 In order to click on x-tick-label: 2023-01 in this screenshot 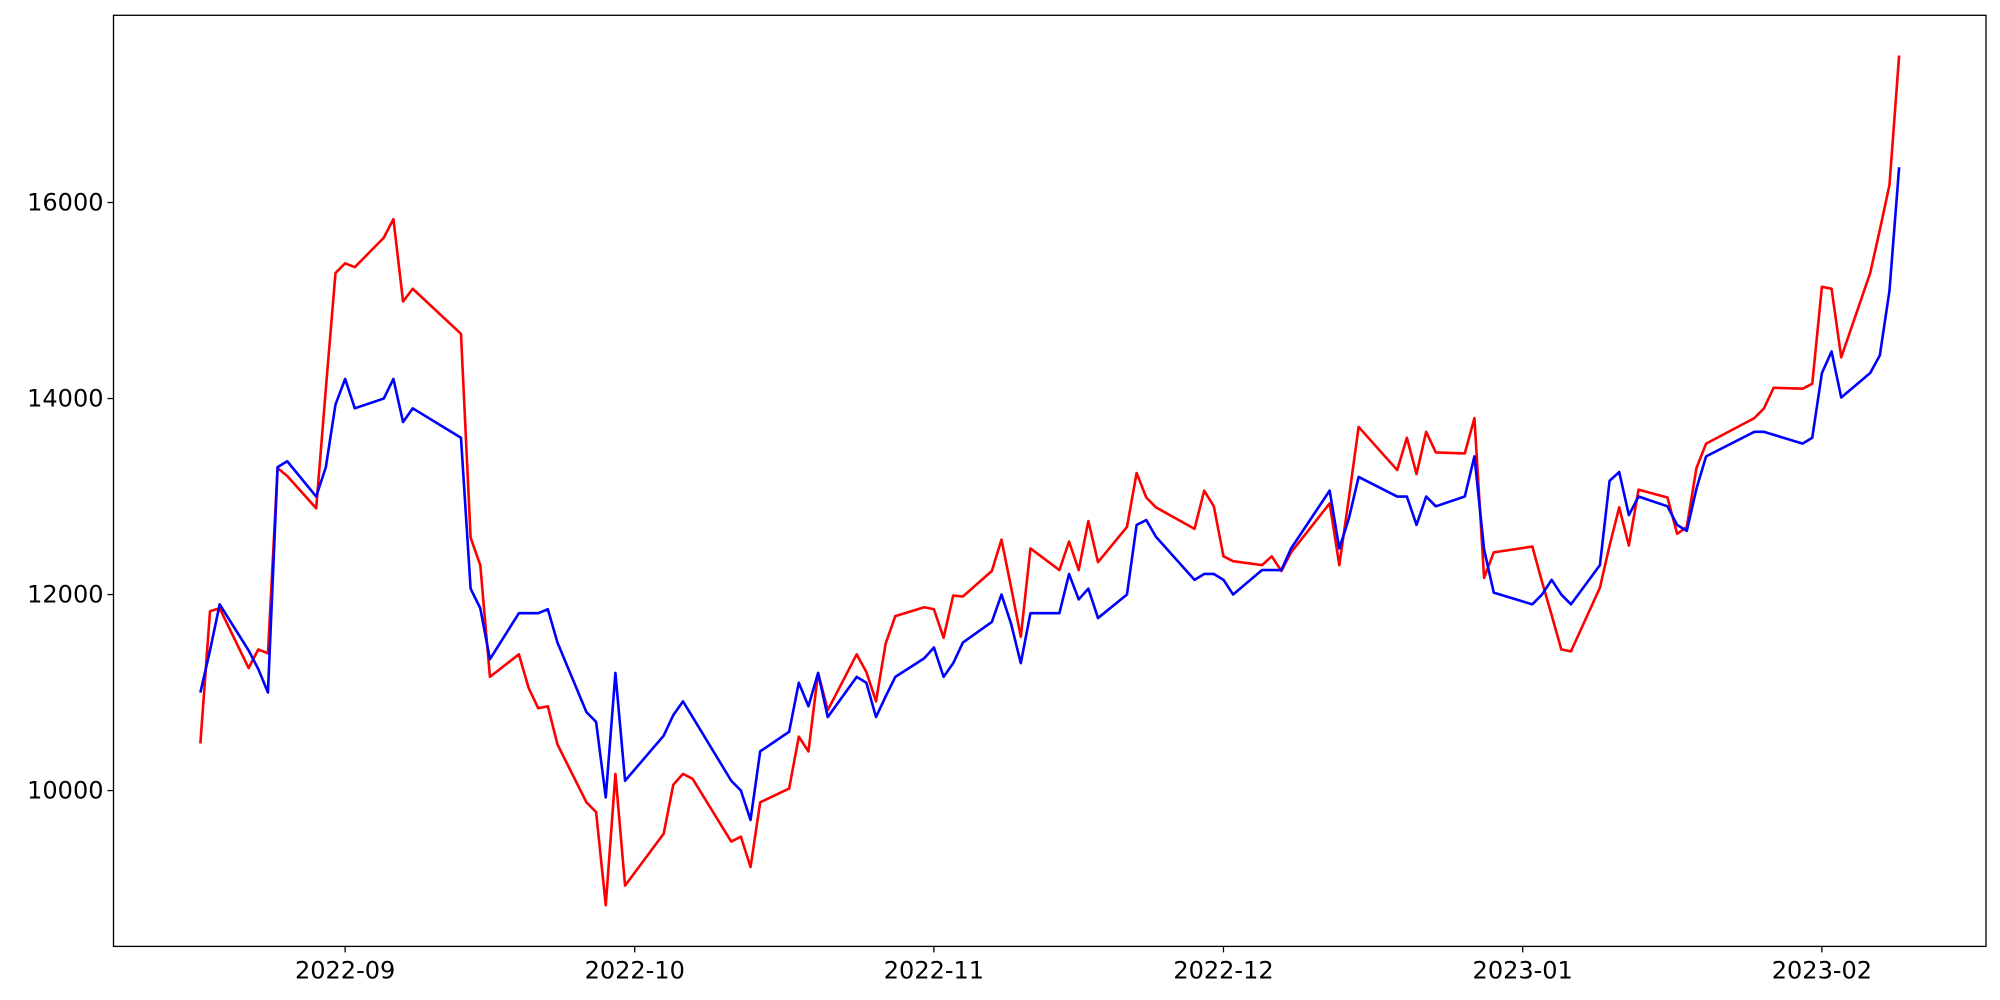, I will do `click(1523, 970)`.